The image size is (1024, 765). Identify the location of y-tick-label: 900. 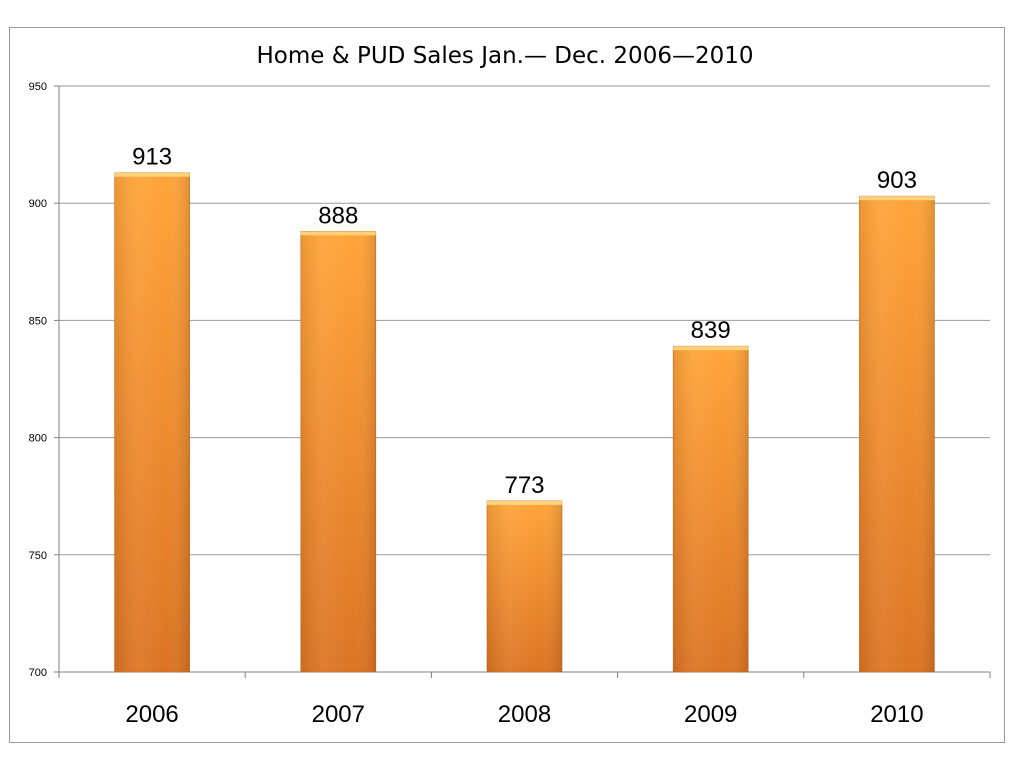
(38, 204).